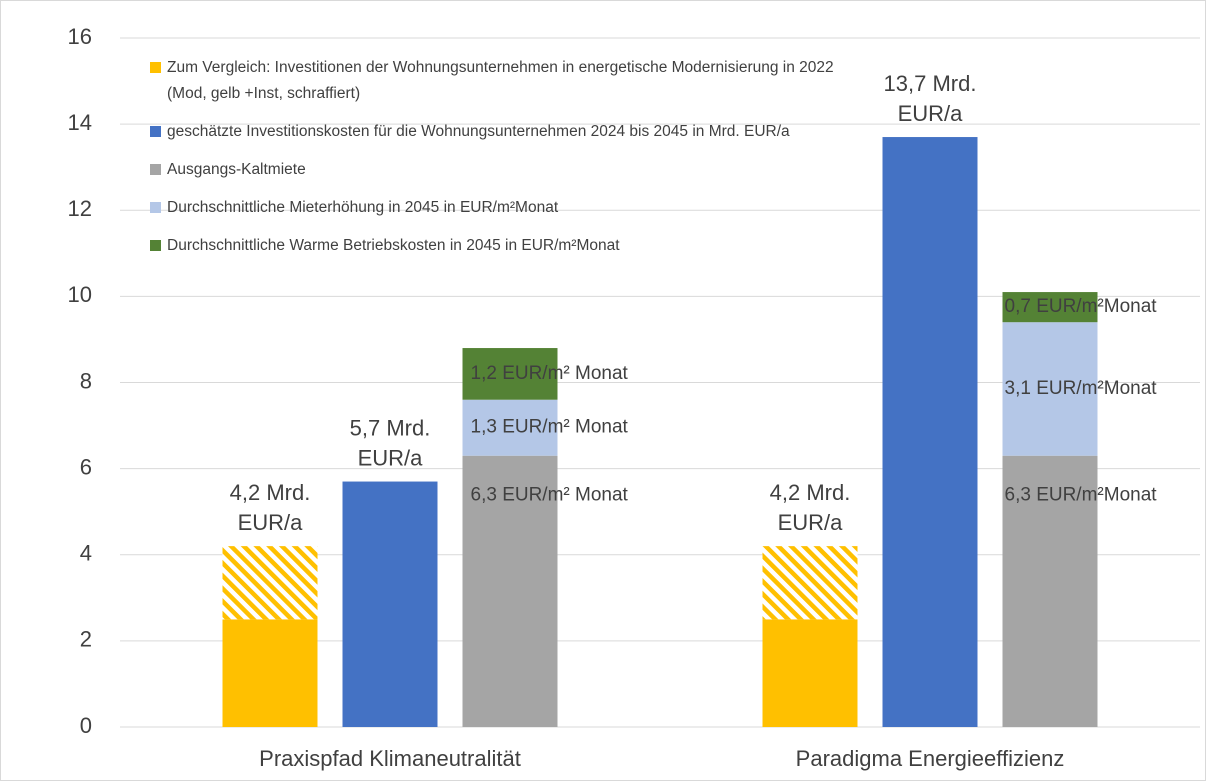 This screenshot has width=1206, height=781. I want to click on value-label: 5,7 Mrd., so click(390, 427).